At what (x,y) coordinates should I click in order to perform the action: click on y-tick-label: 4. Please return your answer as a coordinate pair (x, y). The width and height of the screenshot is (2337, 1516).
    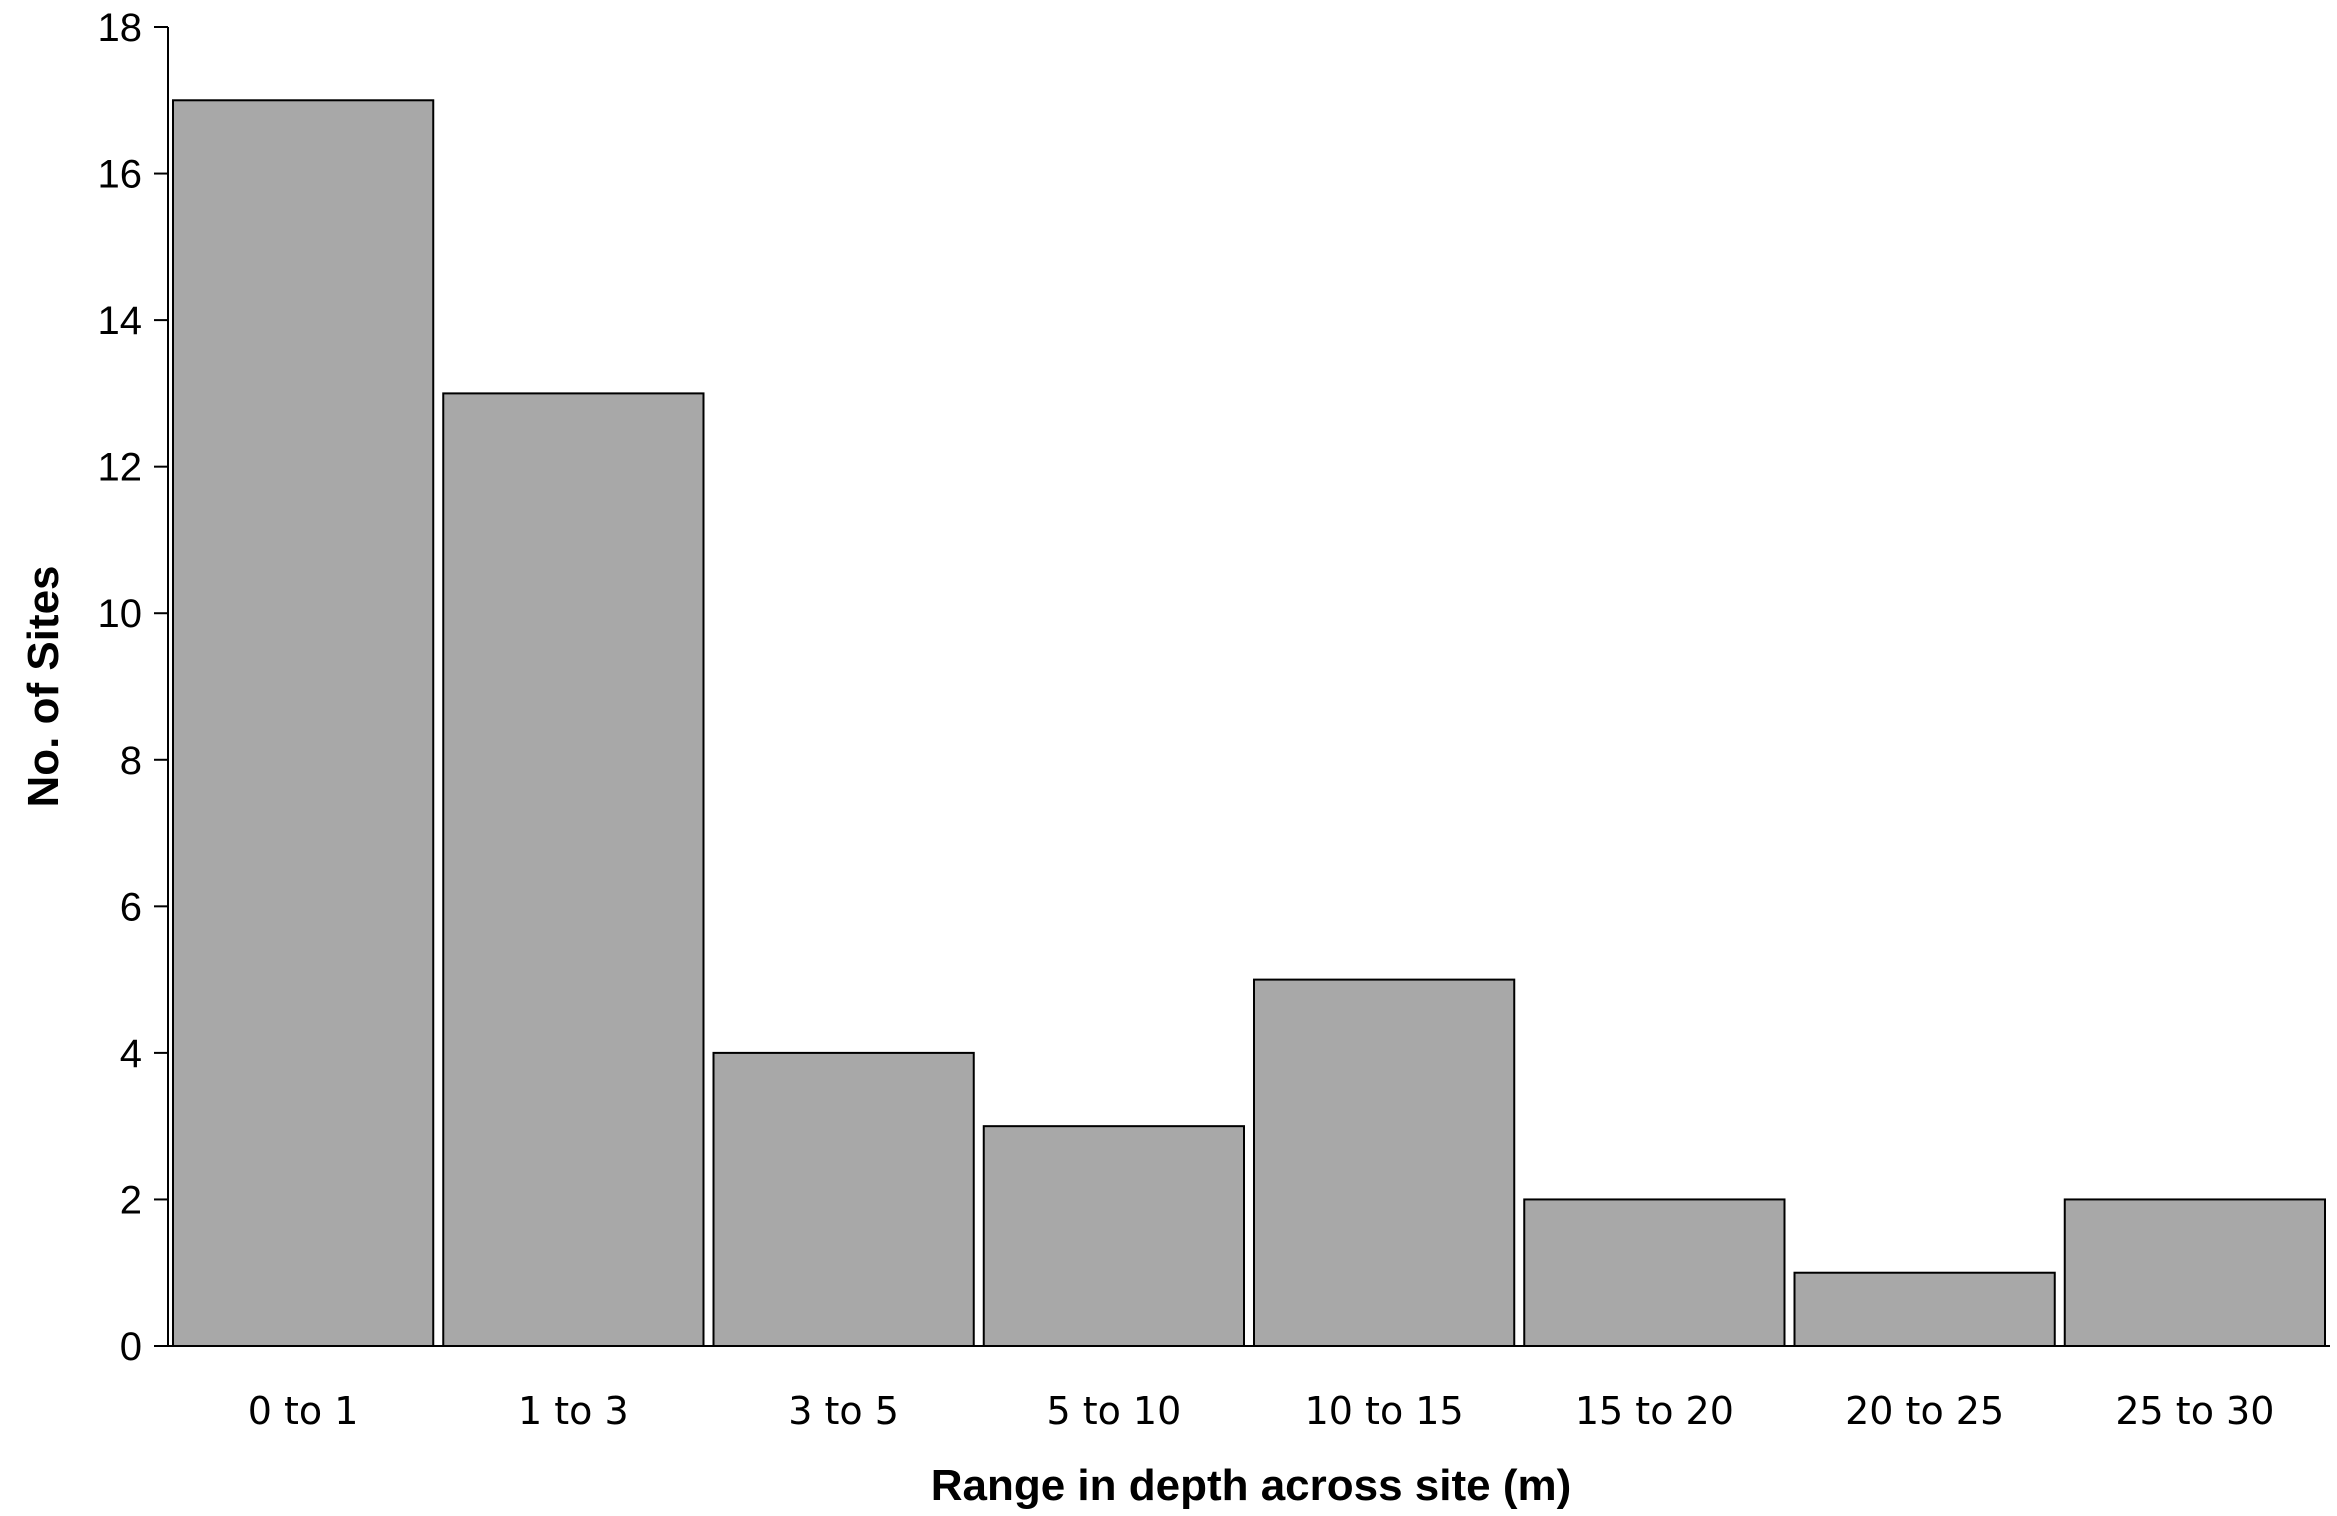
    Looking at the image, I should click on (131, 1054).